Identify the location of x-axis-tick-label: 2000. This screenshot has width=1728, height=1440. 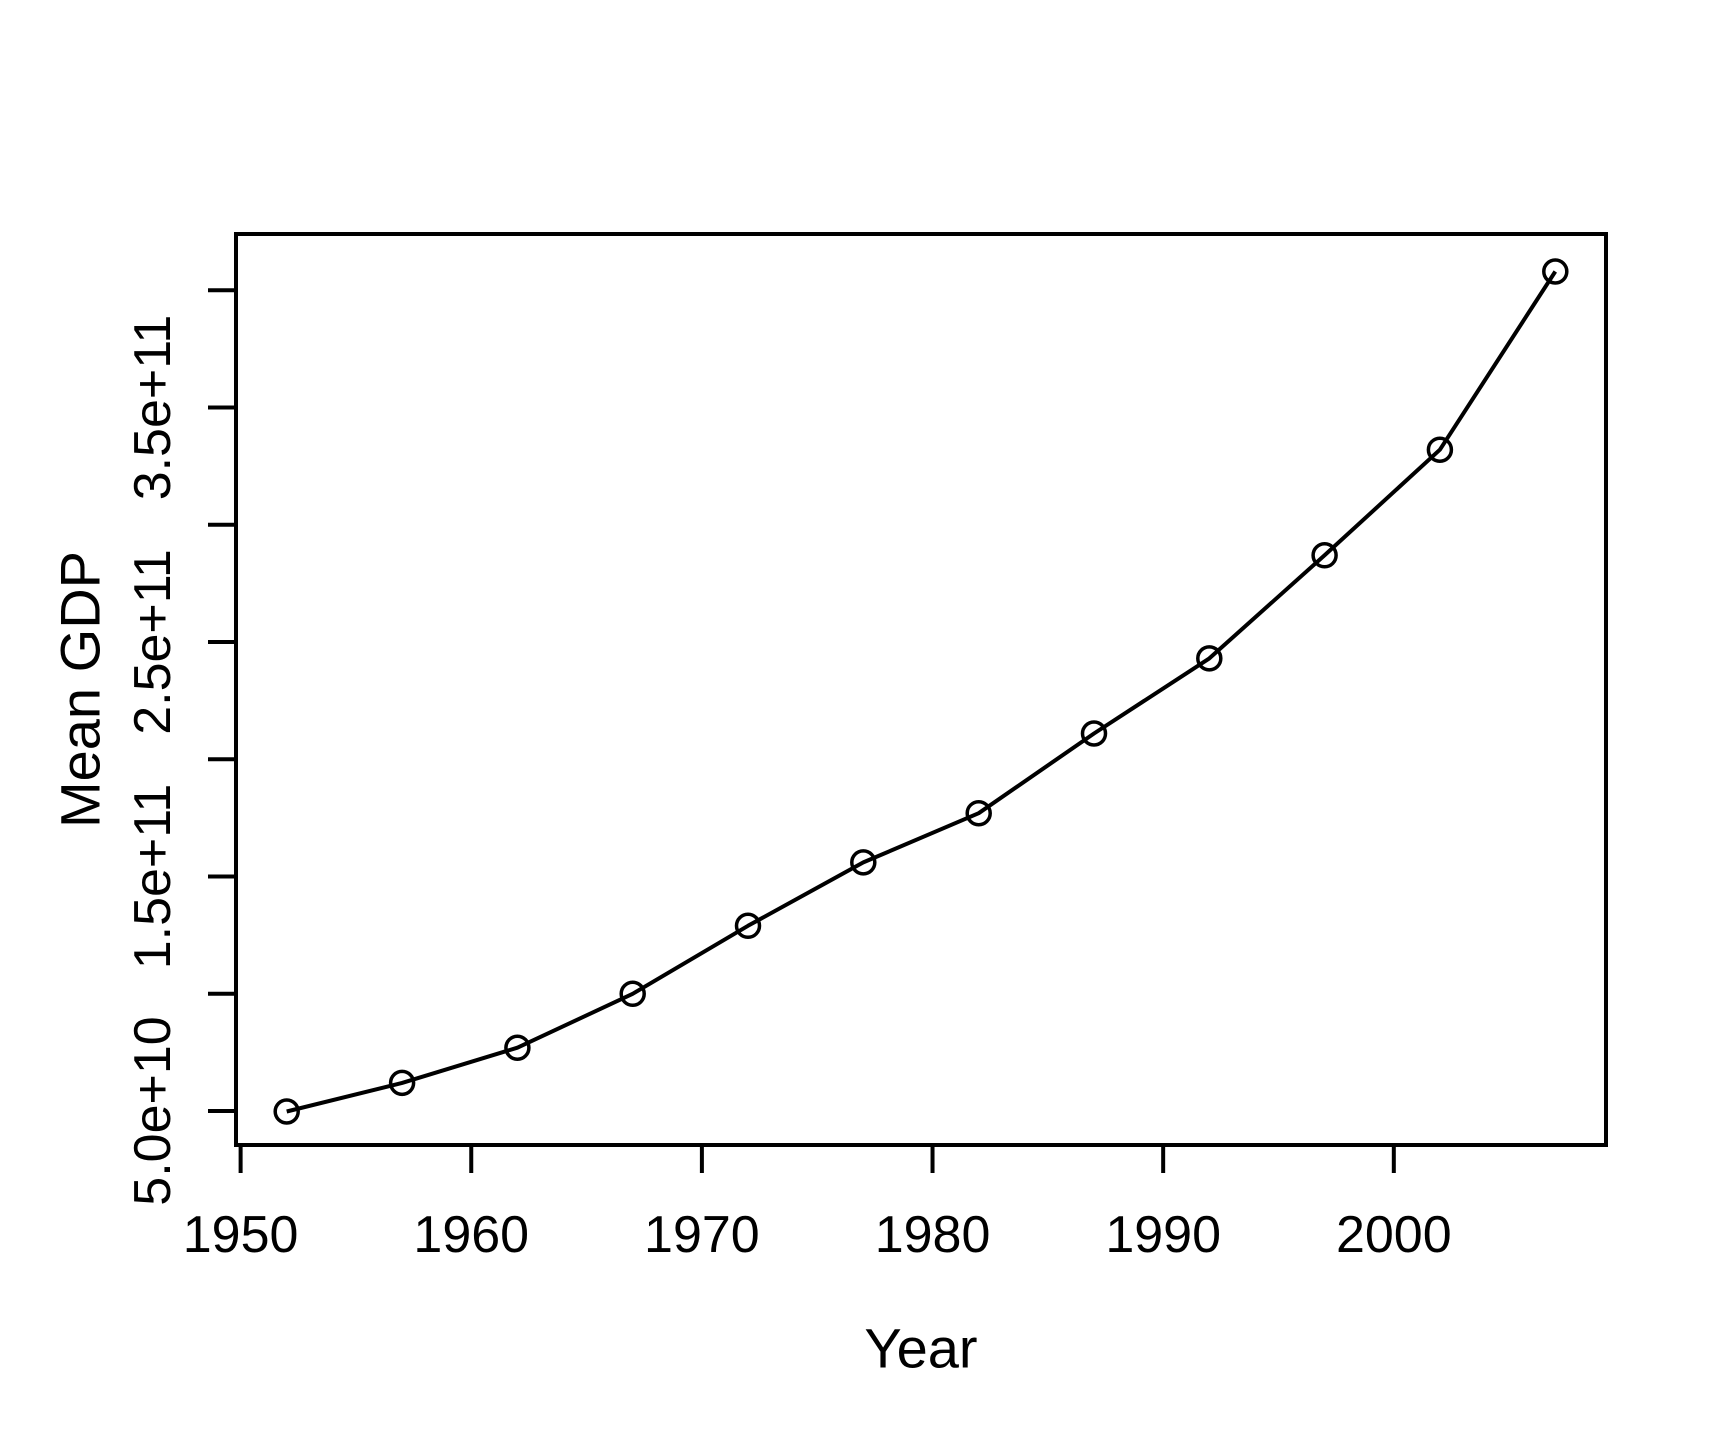
(1394, 1235).